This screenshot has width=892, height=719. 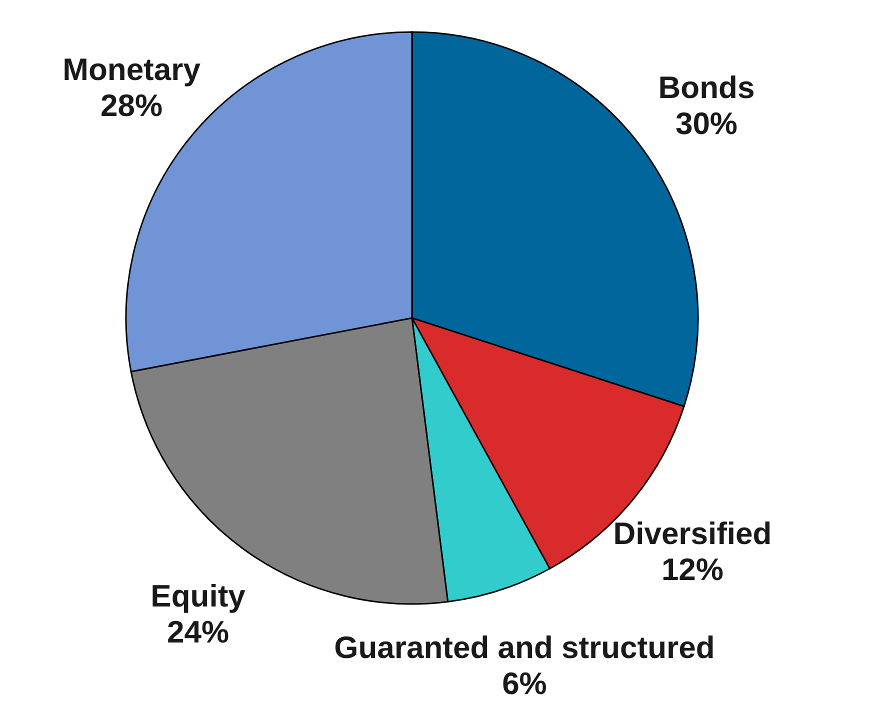 I want to click on slice-label: Bonds, so click(x=706, y=88).